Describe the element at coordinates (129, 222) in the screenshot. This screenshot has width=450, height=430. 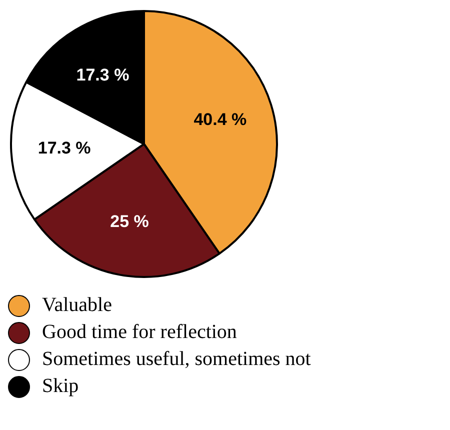
I see `data-label: 25 %` at that location.